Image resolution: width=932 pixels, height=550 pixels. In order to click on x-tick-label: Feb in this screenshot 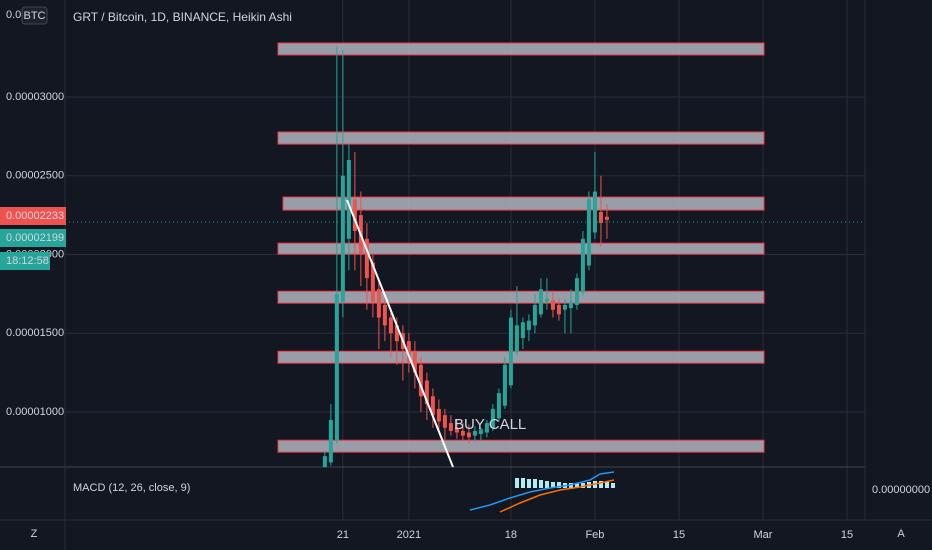, I will do `click(594, 535)`.